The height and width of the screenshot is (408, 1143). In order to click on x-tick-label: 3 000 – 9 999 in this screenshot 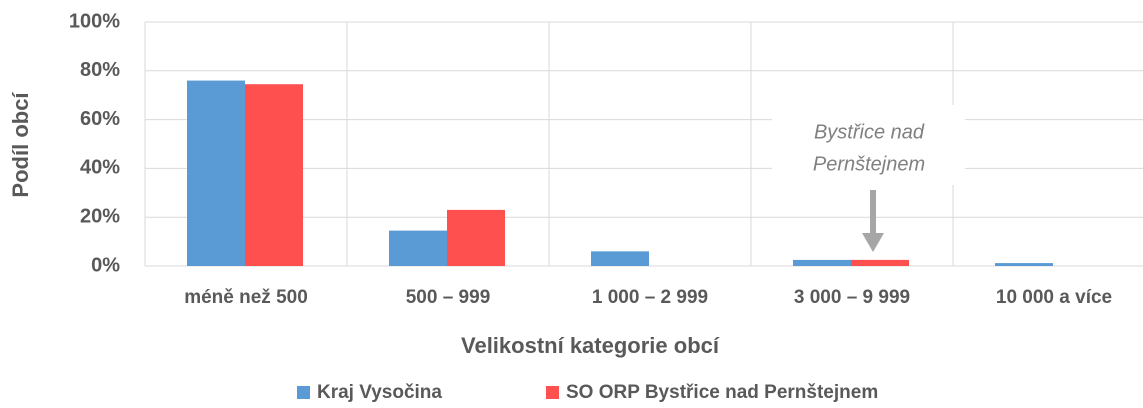, I will do `click(852, 297)`.